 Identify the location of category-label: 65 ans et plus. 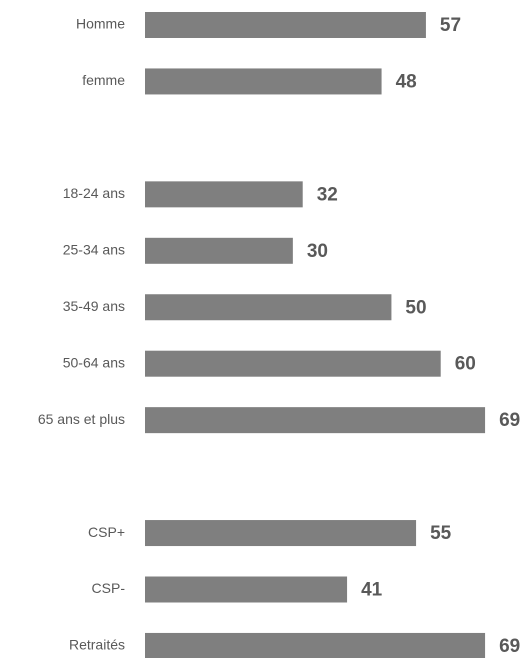
(81, 419).